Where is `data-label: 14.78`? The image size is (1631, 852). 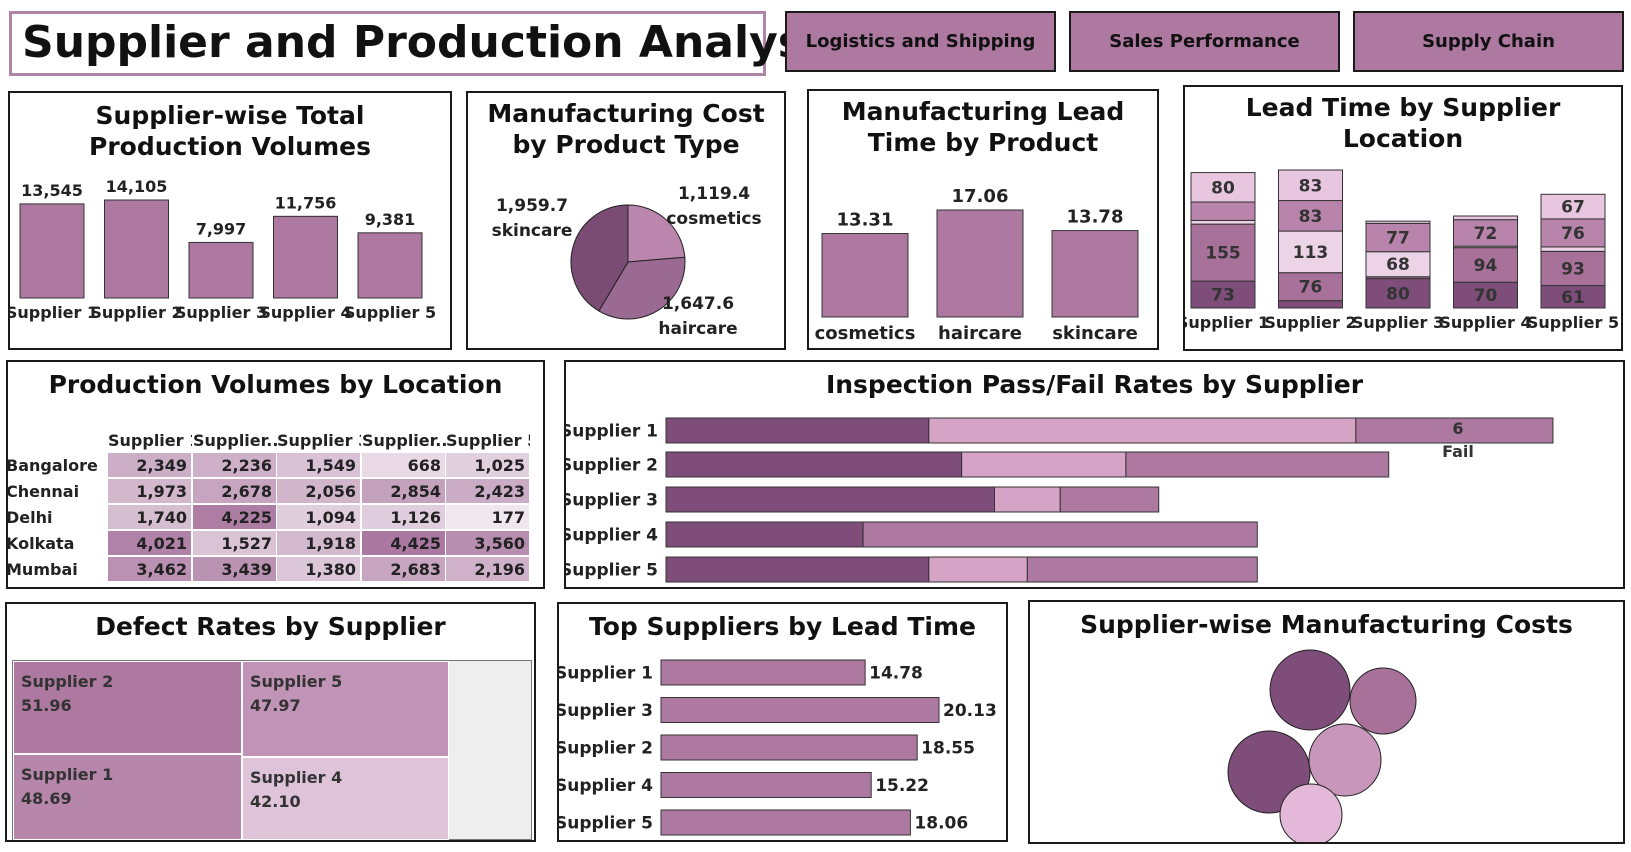
data-label: 14.78 is located at coordinates (896, 674).